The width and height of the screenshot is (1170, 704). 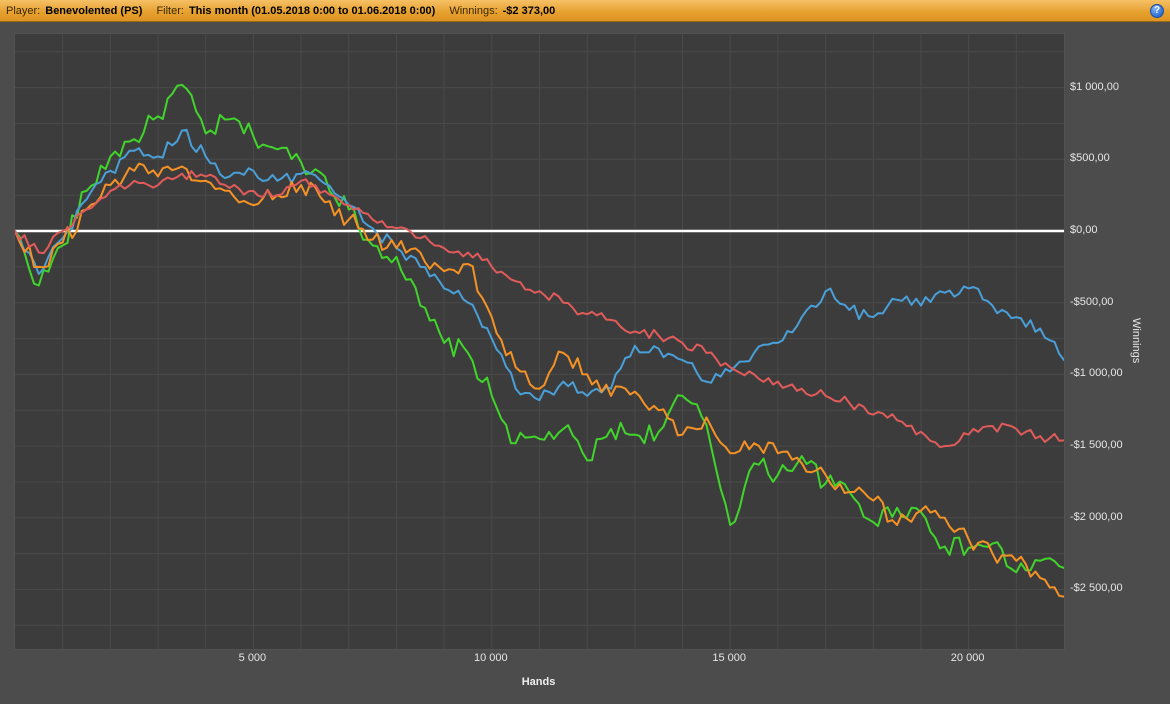 What do you see at coordinates (1096, 588) in the screenshot?
I see `y-tick-label: -$2 500,00` at bounding box center [1096, 588].